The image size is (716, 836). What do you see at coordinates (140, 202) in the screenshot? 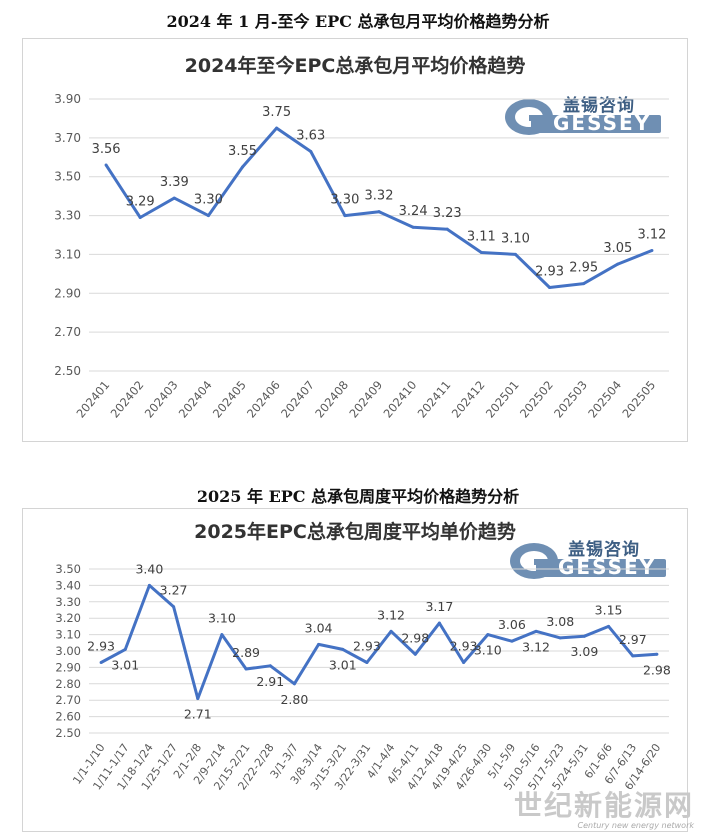
I see `data-label: 3.29` at bounding box center [140, 202].